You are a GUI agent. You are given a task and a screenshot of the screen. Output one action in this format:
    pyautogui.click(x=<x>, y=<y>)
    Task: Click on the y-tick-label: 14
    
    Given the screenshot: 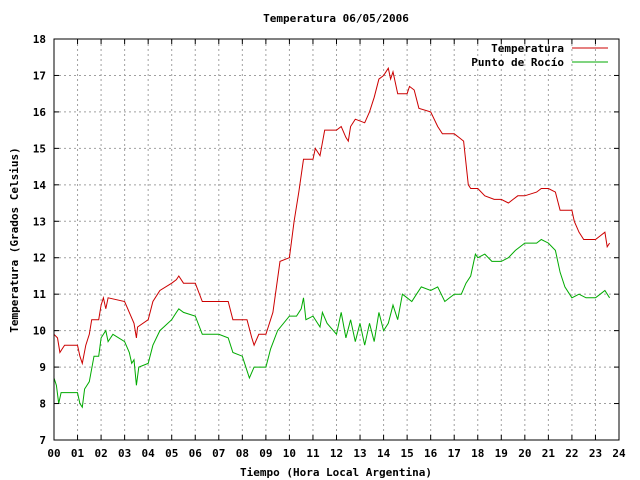 What is the action you would take?
    pyautogui.click(x=40, y=185)
    